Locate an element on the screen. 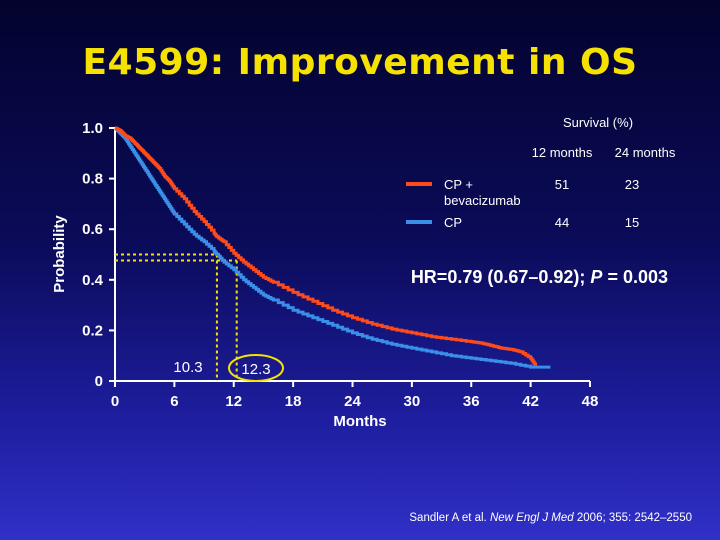 The height and width of the screenshot is (540, 720). p-text: = 0.003 is located at coordinates (635, 277).